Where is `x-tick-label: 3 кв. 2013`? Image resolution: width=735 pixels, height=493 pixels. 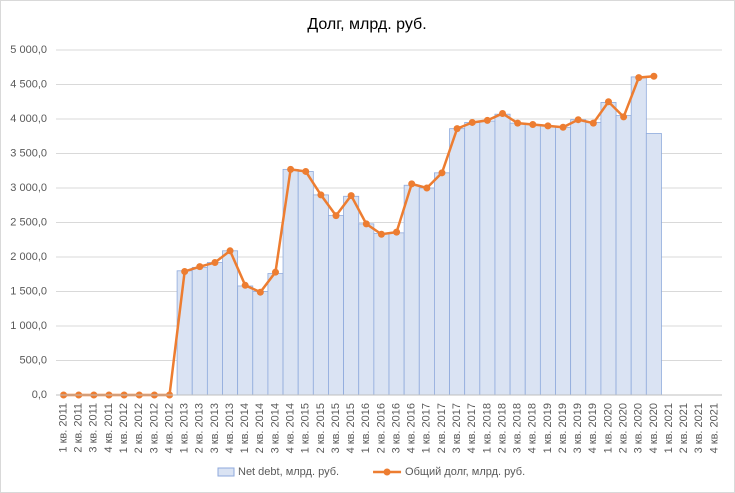
x-tick-label: 3 кв. 2013 is located at coordinates (215, 428).